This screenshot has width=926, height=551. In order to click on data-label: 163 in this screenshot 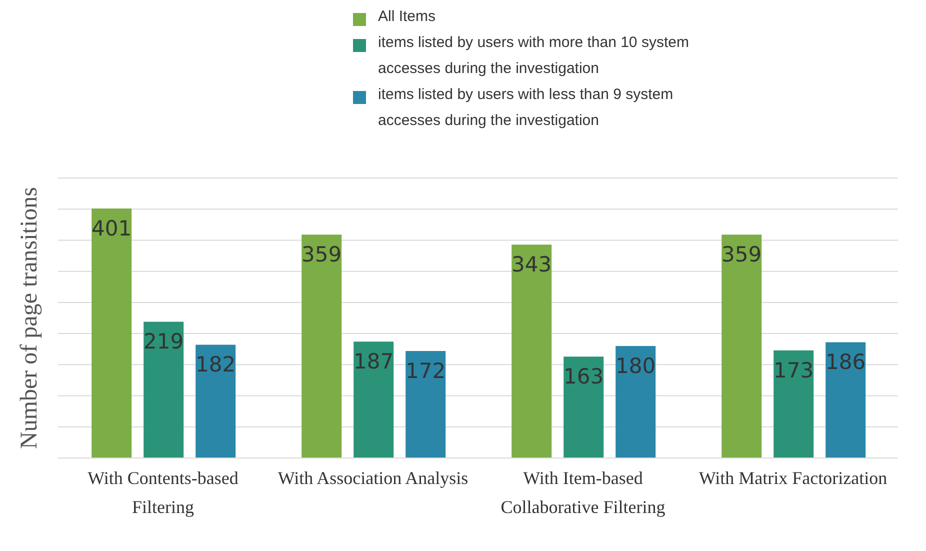, I will do `click(584, 376)`.